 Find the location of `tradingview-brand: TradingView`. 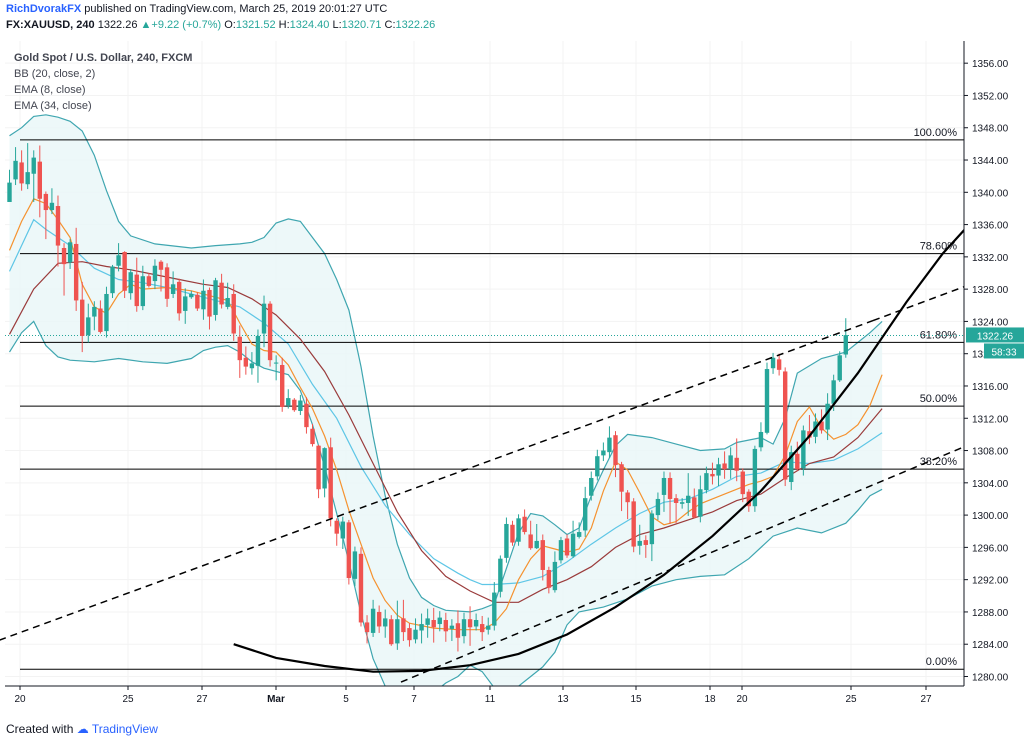

tradingview-brand: TradingView is located at coordinates (124, 729).